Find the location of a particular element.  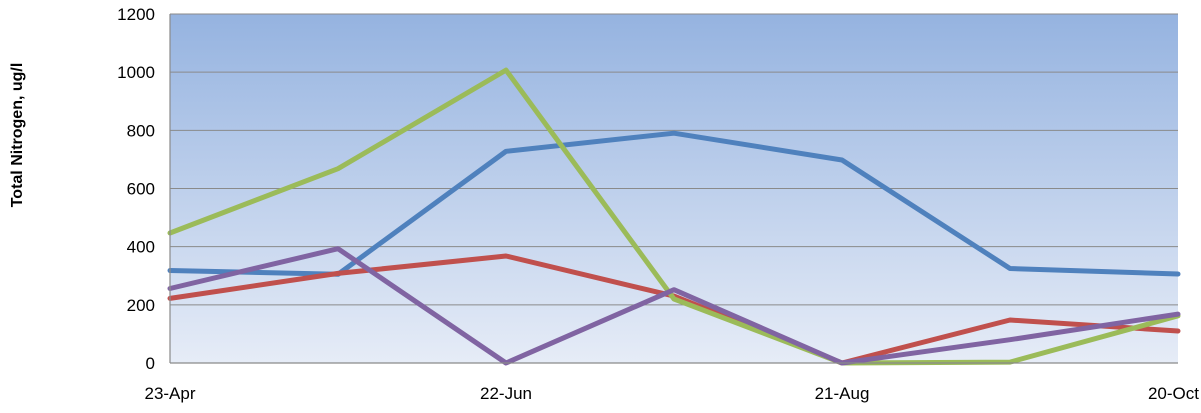

y-tick-label: 1000 is located at coordinates (136, 72).